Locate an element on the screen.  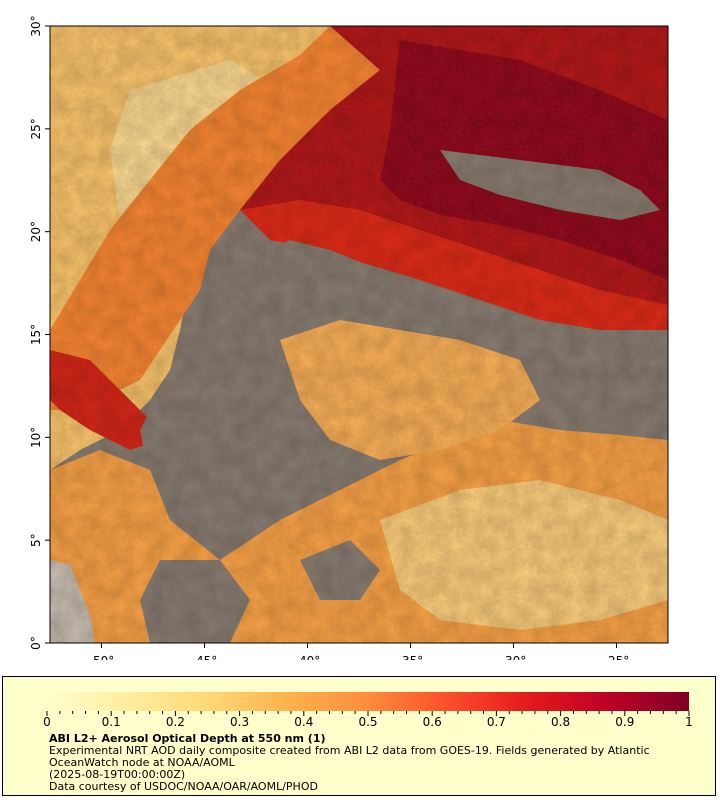
x-axis-ticks: -50° -45° -40° -35° -30° -25° is located at coordinates (359, 651).